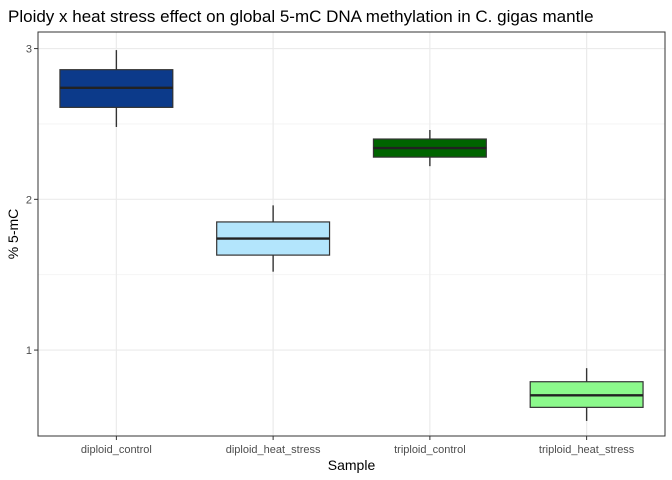 The height and width of the screenshot is (480, 672). Describe the element at coordinates (29, 200) in the screenshot. I see `y-tick-label: 2` at that location.